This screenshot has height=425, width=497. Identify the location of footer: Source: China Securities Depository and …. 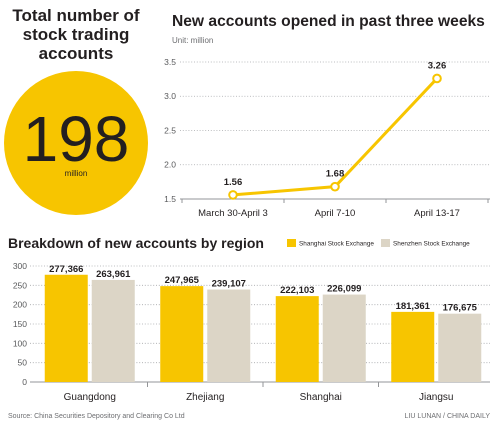
(249, 416).